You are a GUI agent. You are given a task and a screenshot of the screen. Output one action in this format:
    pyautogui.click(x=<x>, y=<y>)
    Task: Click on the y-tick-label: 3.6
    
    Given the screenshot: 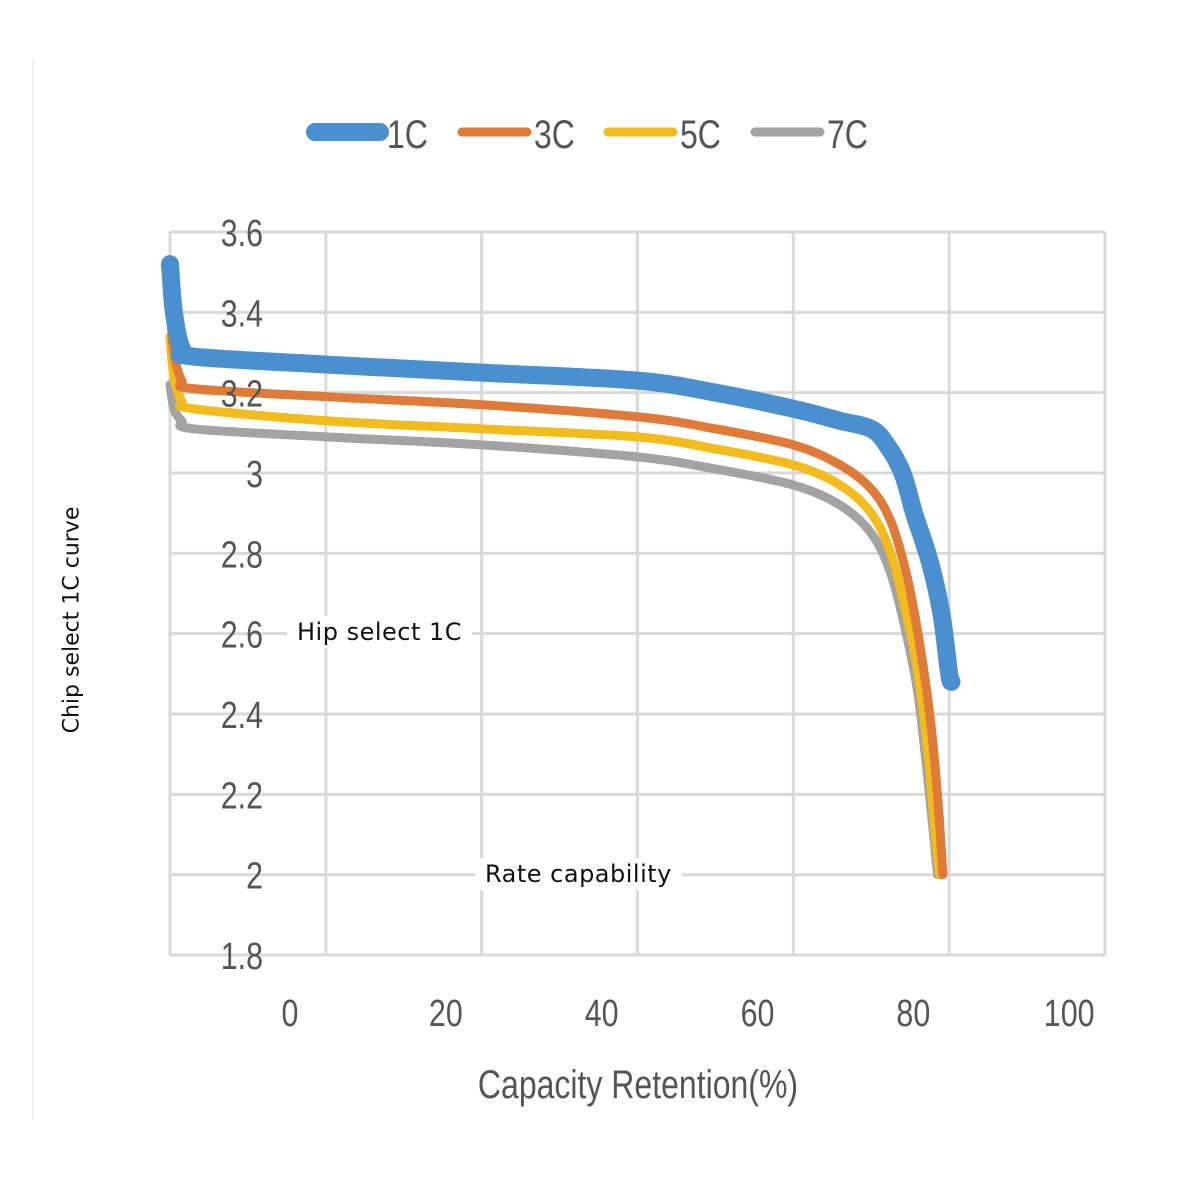 What is the action you would take?
    pyautogui.click(x=242, y=234)
    